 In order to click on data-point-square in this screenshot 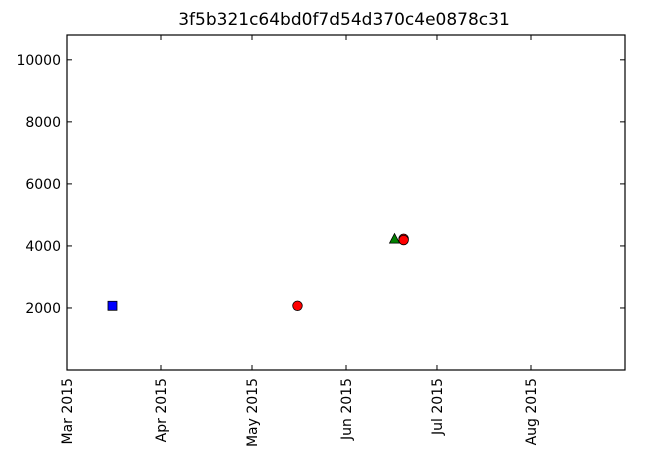, I will do `click(112, 305)`.